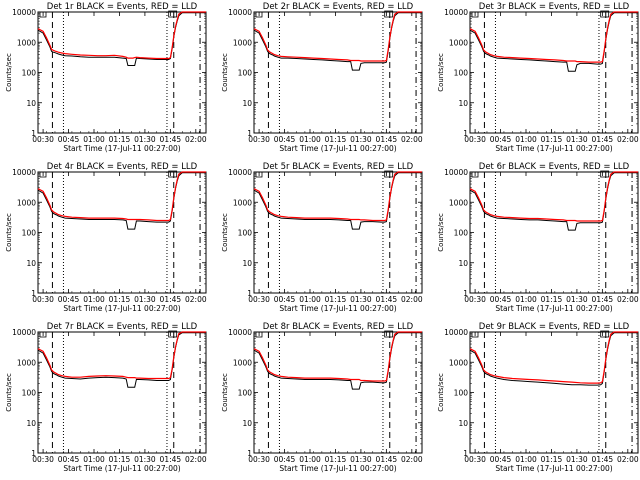 This screenshot has height=480, width=640. I want to click on panel-title: Det 2r BLACK = Events, RED = LLD, so click(338, 7).